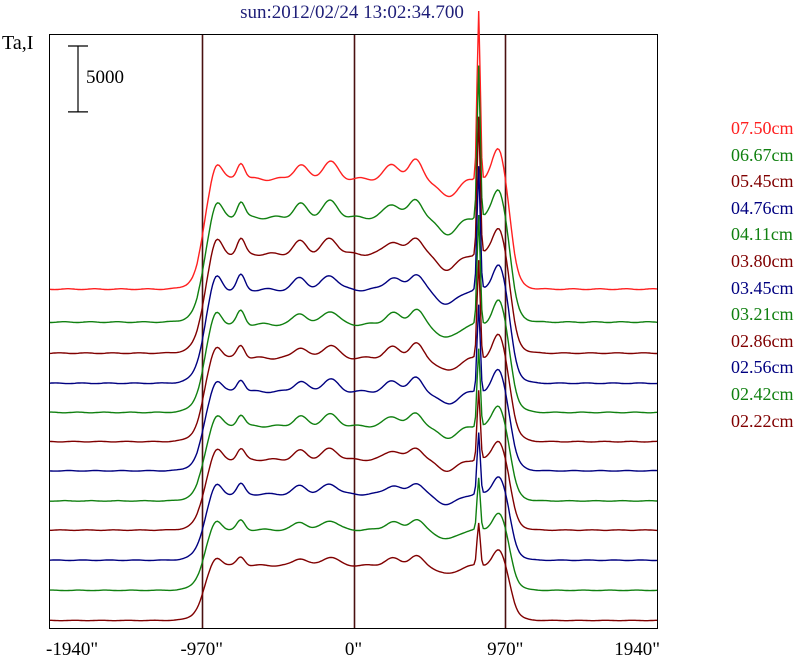 This screenshot has height=662, width=807. Describe the element at coordinates (762, 154) in the screenshot. I see `legend-entry: 06.67cm` at that location.